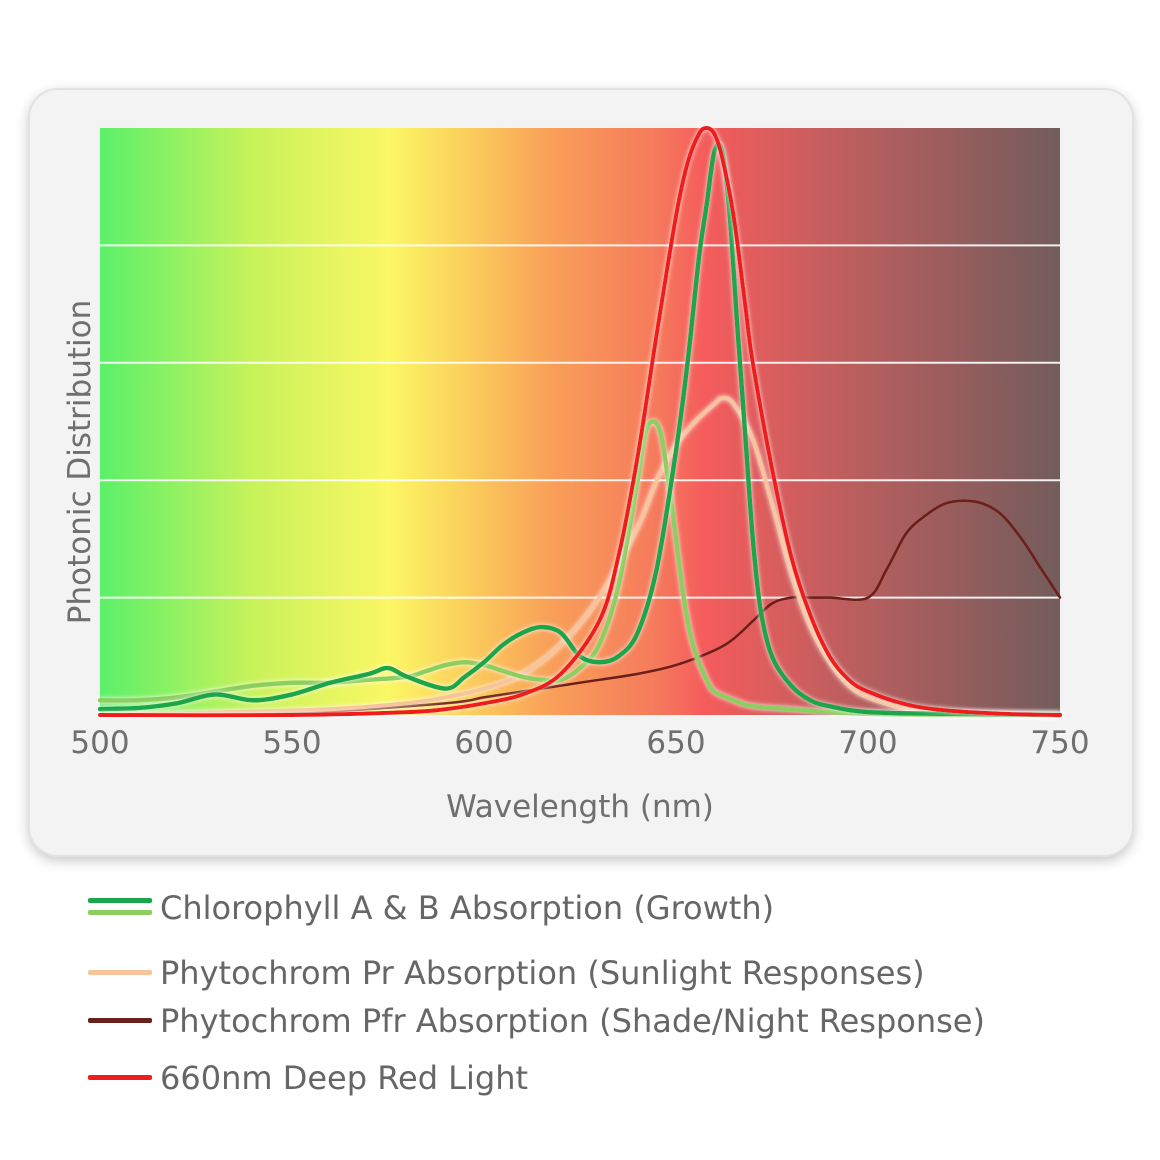 The width and height of the screenshot is (1160, 1160). I want to click on x-tick-label: 650, so click(675, 743).